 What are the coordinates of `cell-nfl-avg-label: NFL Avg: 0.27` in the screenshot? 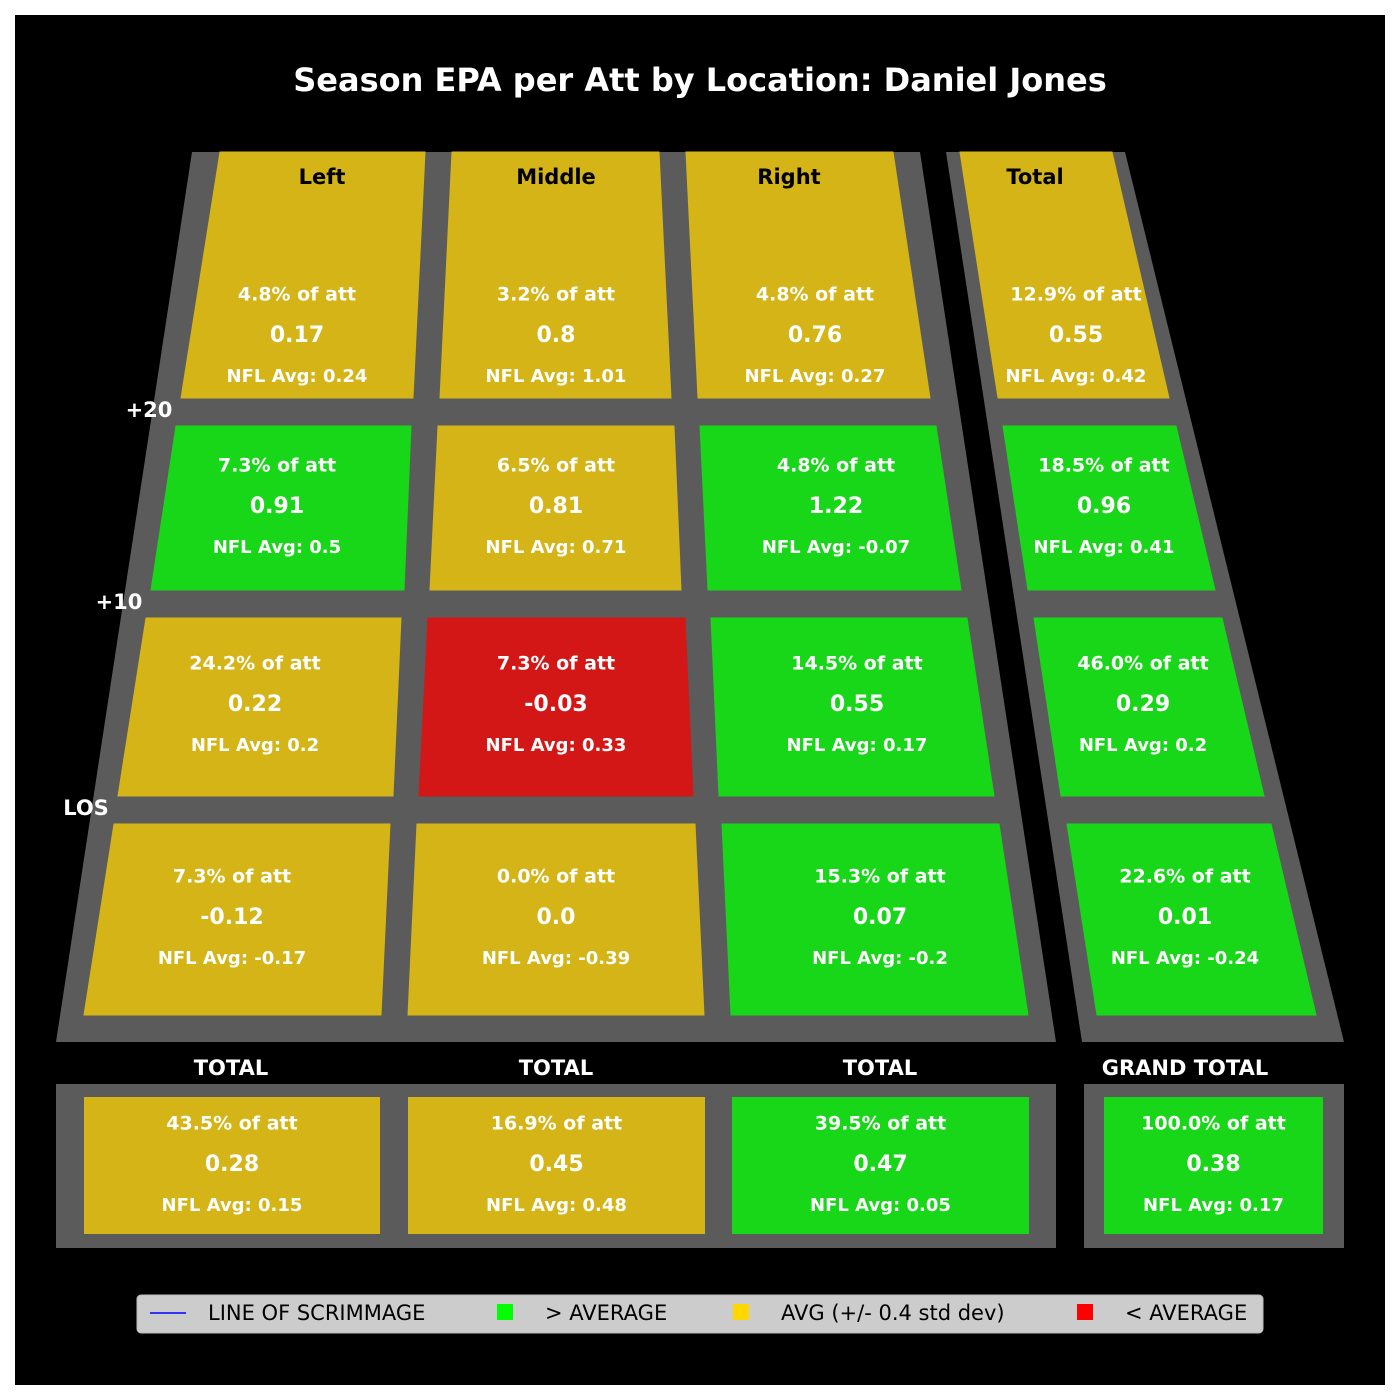 It's located at (815, 376).